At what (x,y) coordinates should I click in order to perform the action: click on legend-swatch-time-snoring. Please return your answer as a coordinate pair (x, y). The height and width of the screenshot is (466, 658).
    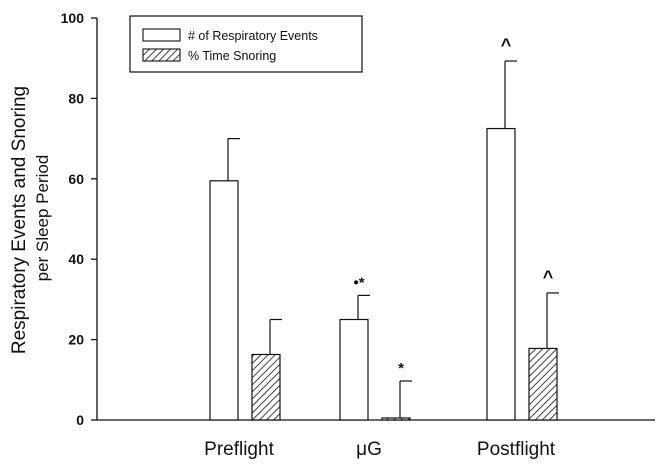
    Looking at the image, I should click on (161, 55).